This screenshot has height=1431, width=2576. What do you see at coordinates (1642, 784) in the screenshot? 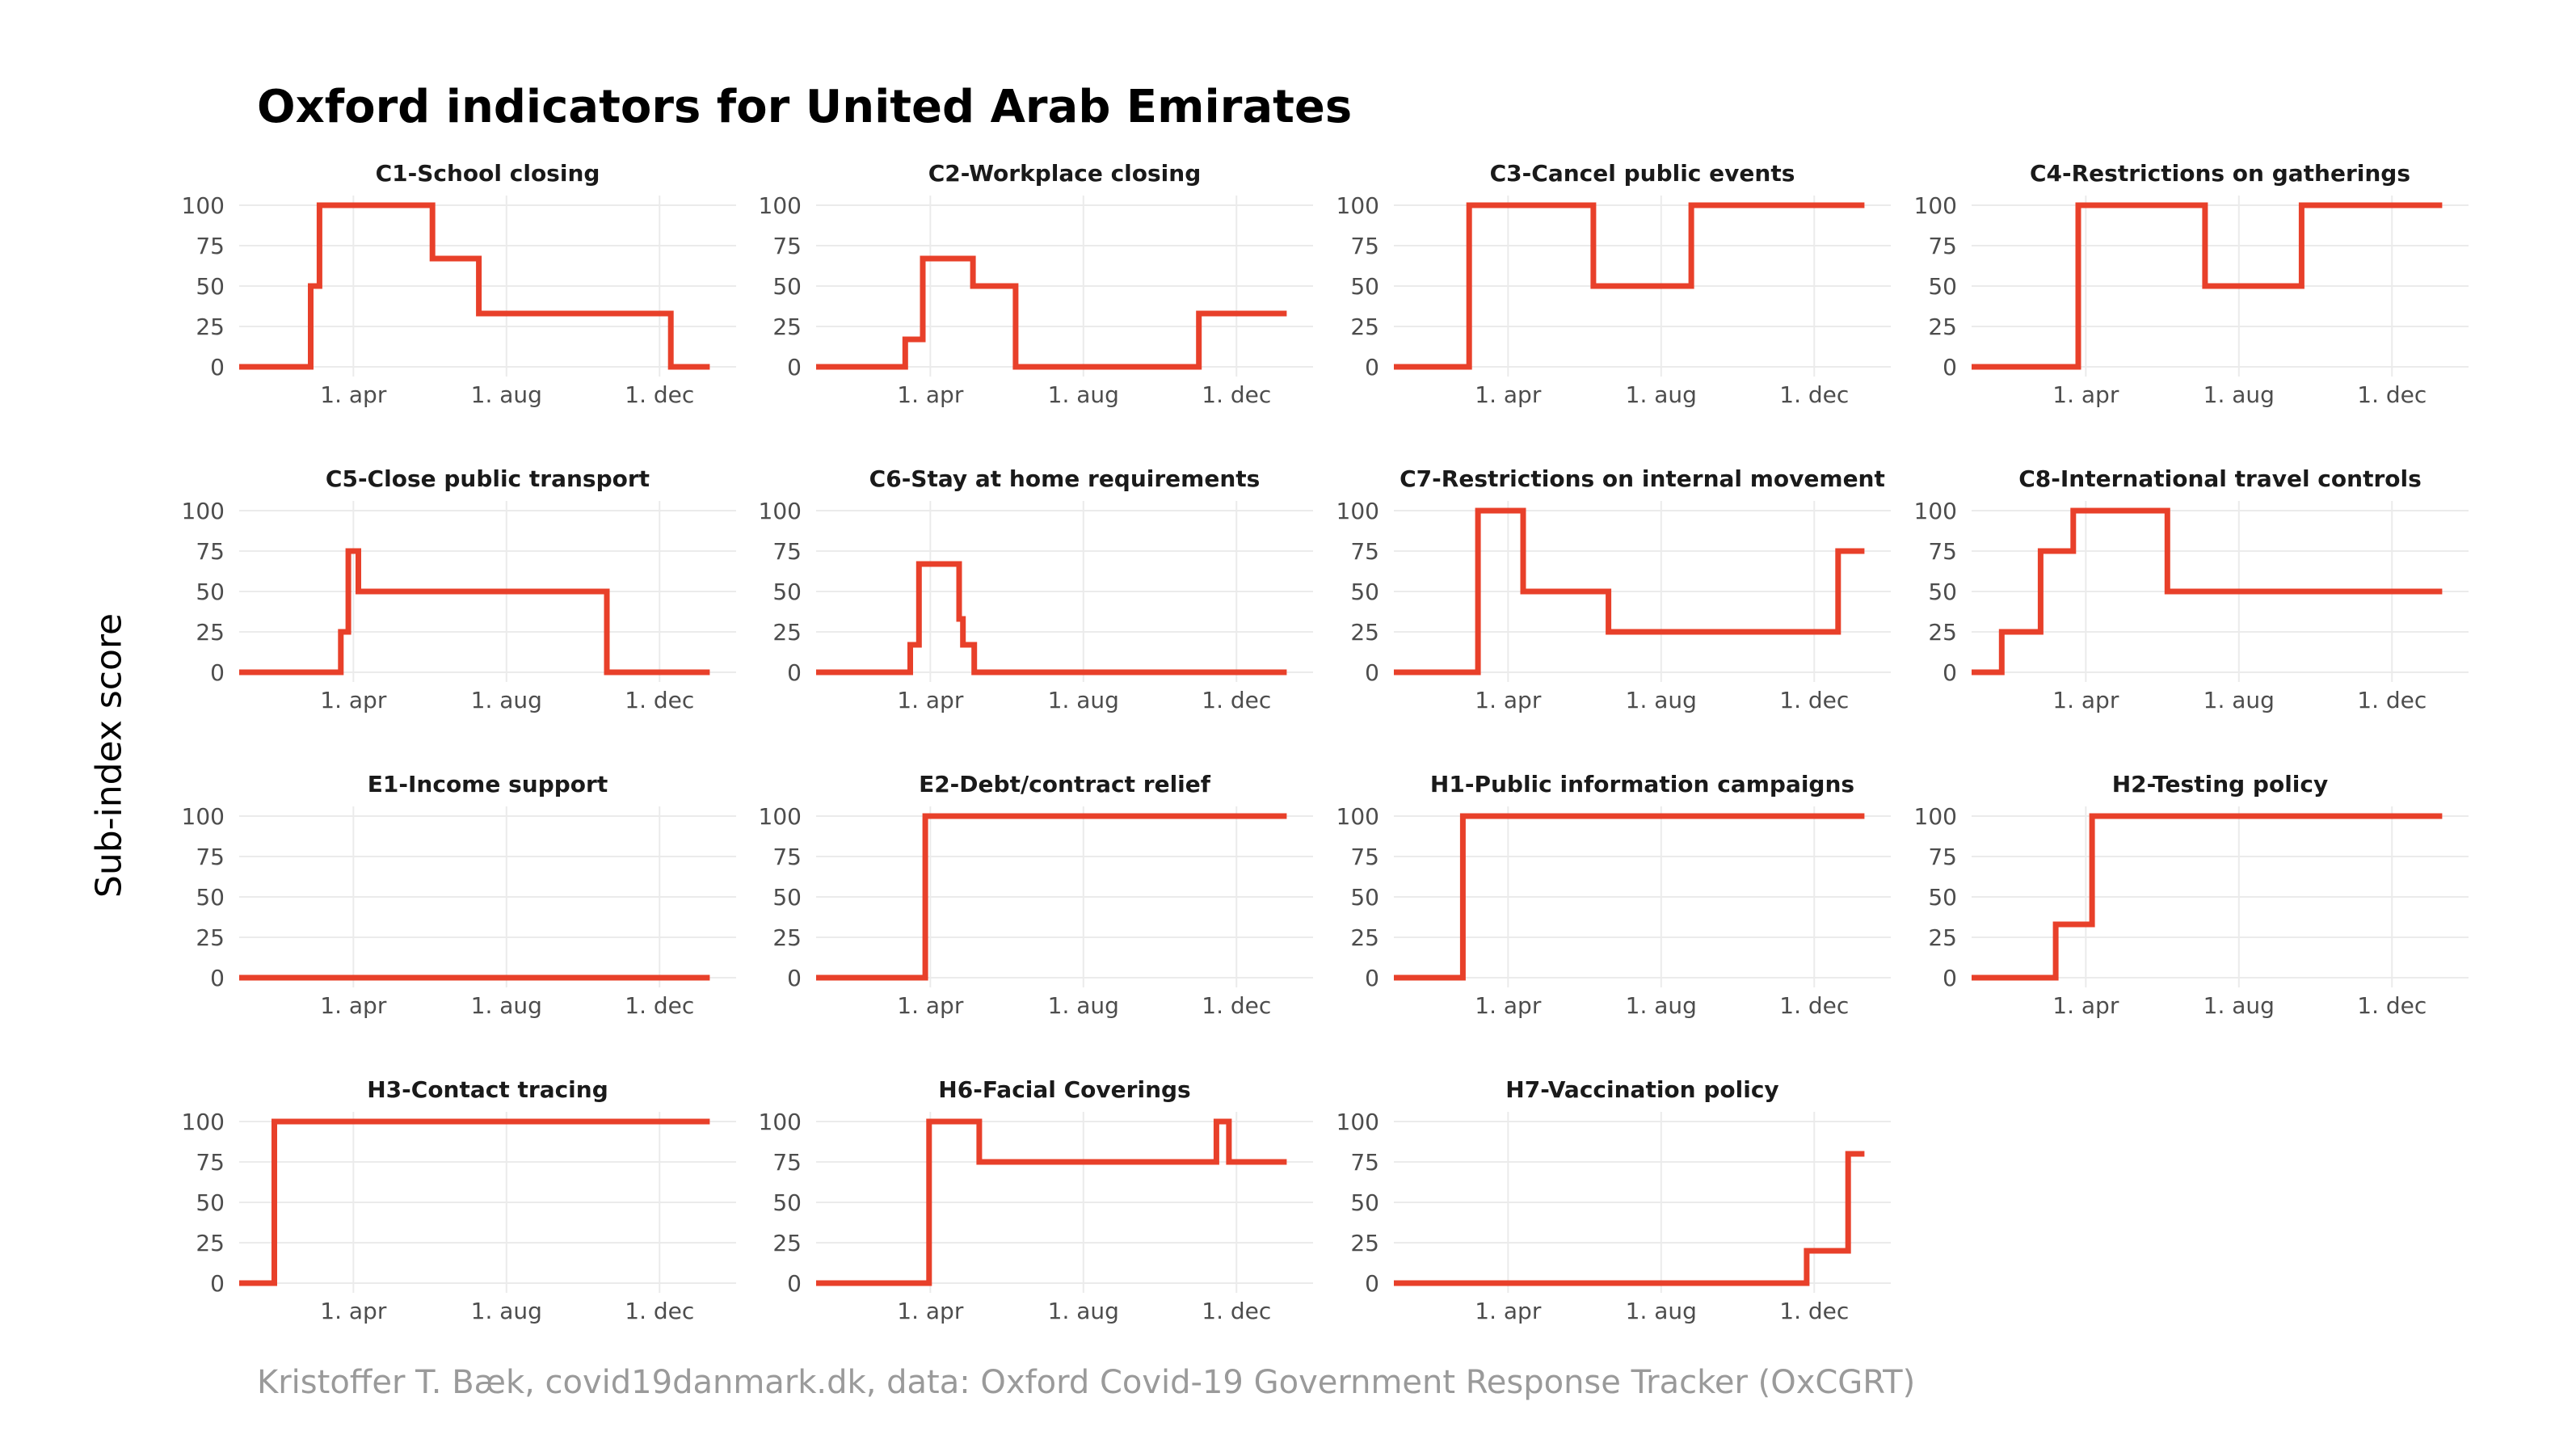
I see `panel-title: H1-Public information campaigns` at bounding box center [1642, 784].